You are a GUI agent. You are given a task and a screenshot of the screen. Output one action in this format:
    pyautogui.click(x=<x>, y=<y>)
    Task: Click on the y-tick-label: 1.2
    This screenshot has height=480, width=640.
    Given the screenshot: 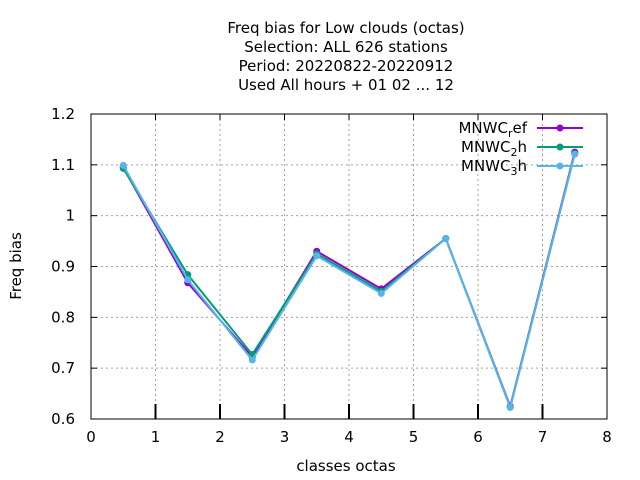 What is the action you would take?
    pyautogui.click(x=63, y=114)
    